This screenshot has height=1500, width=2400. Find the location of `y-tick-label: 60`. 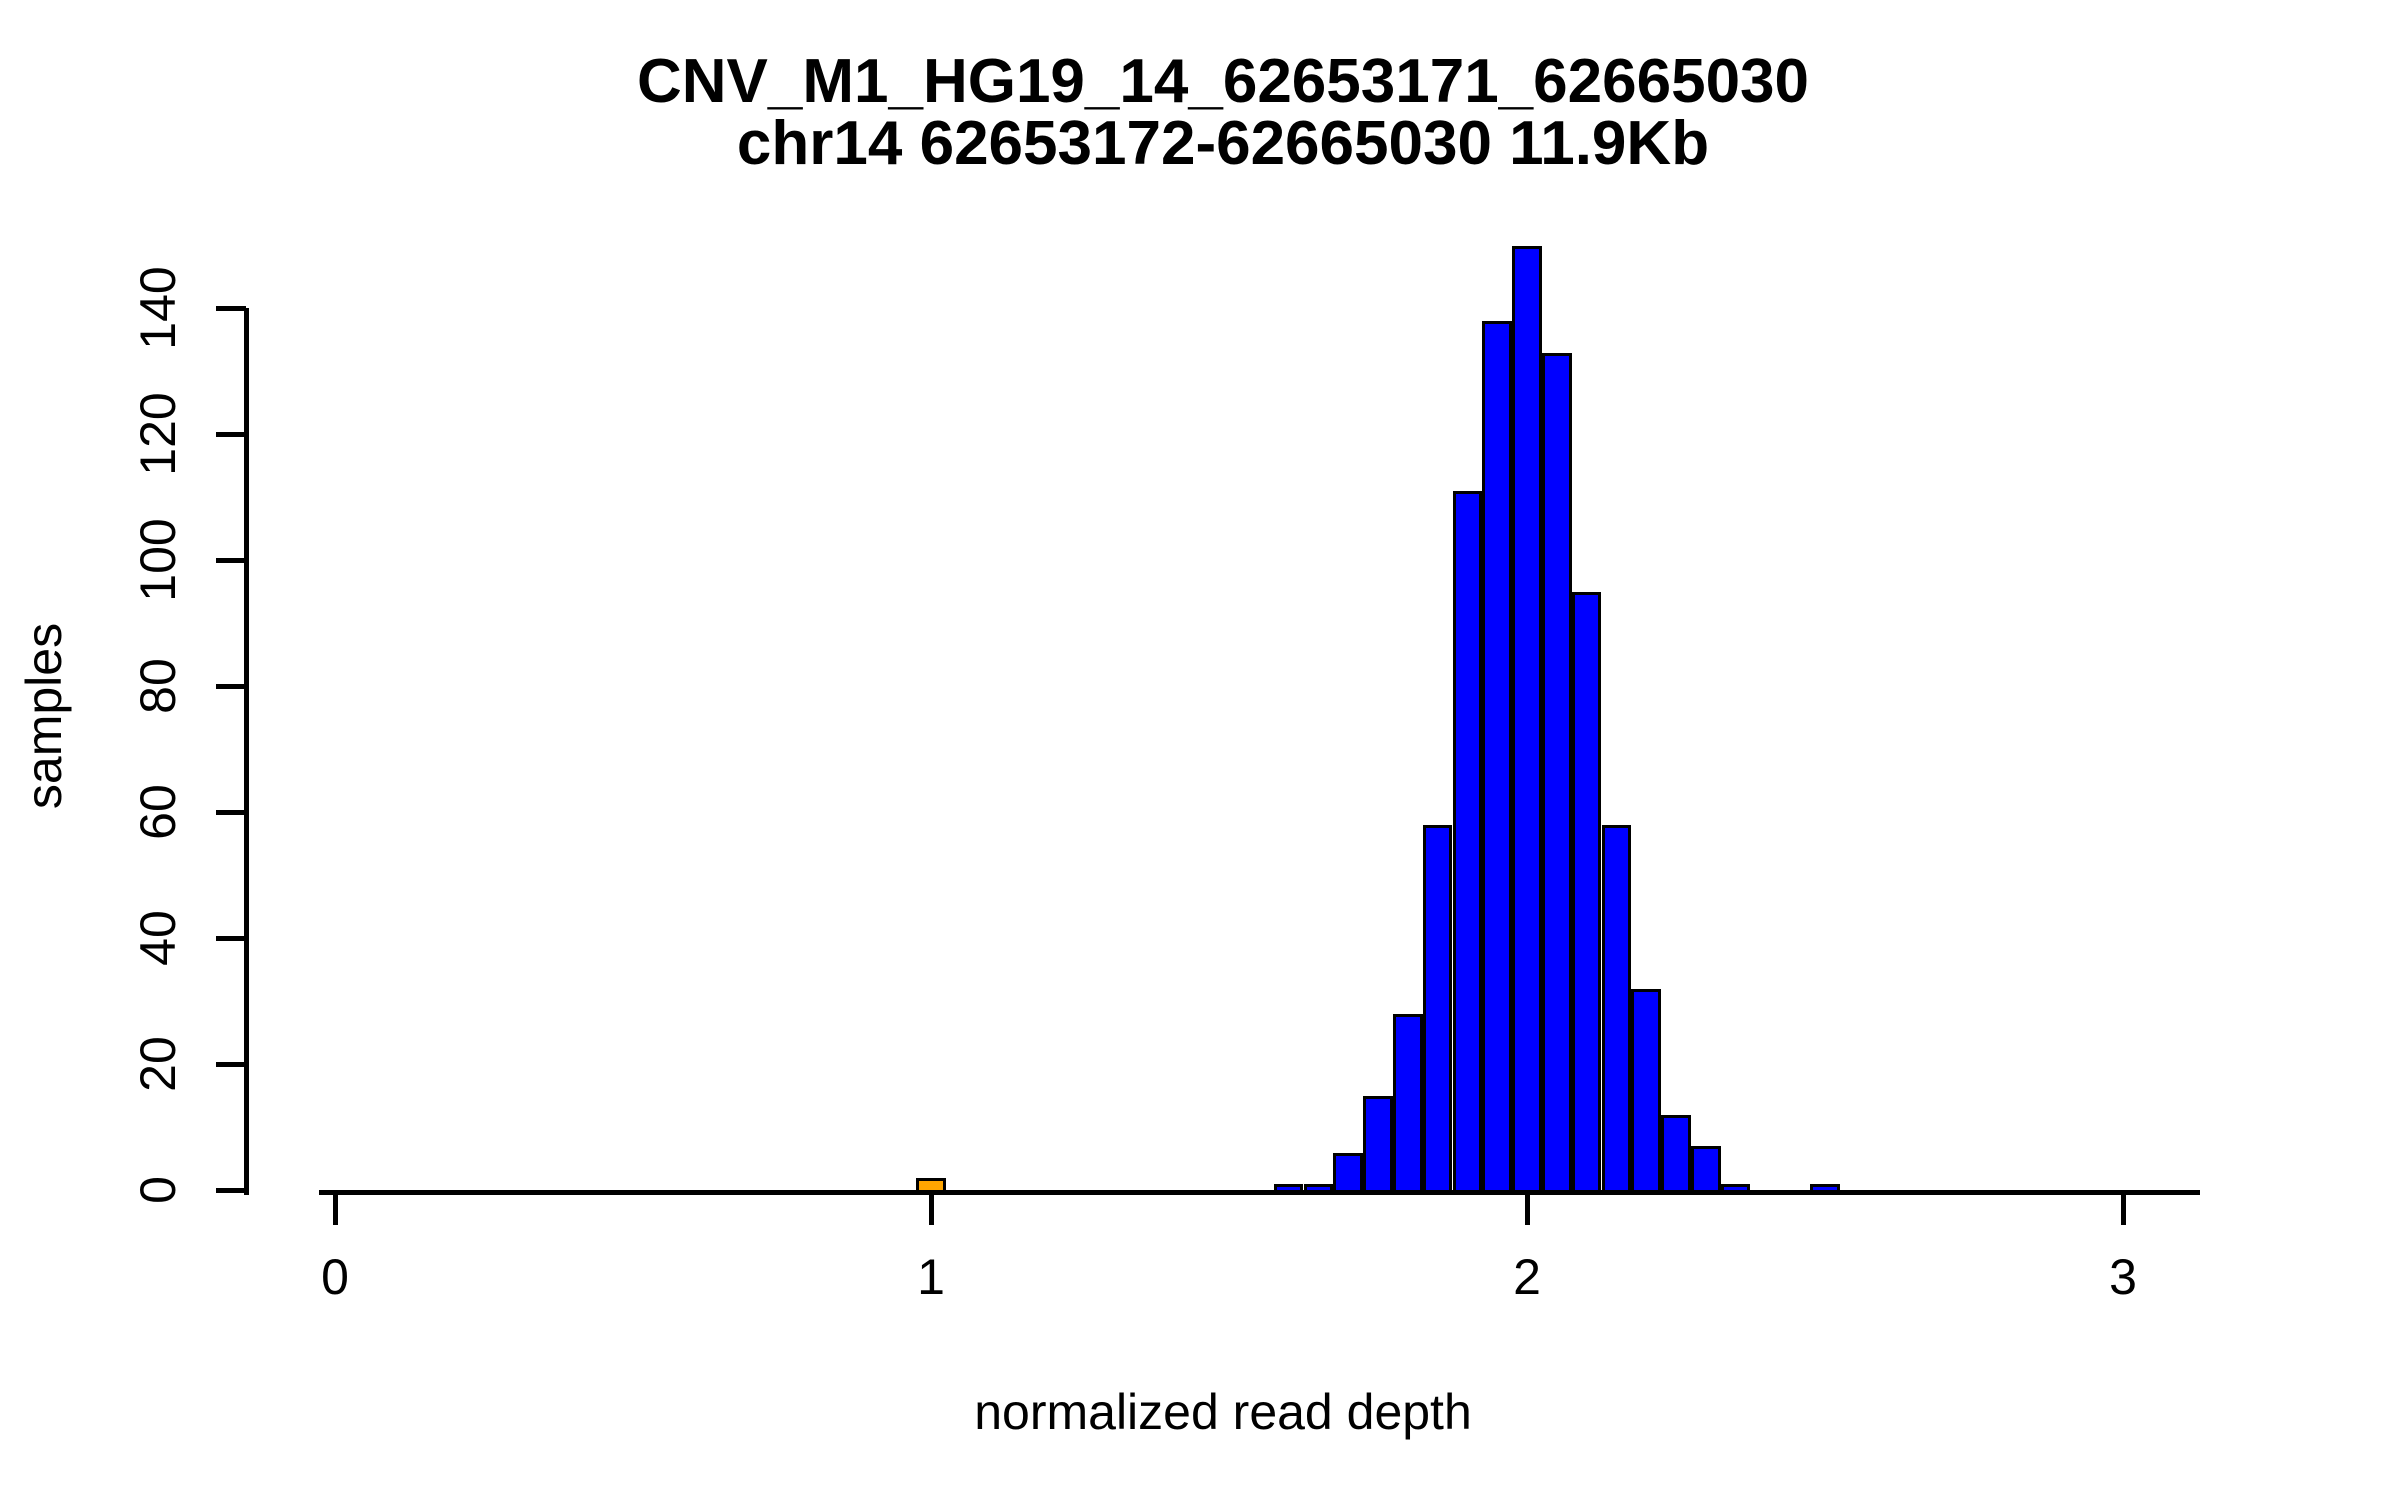

y-tick-label: 60 is located at coordinates (158, 812).